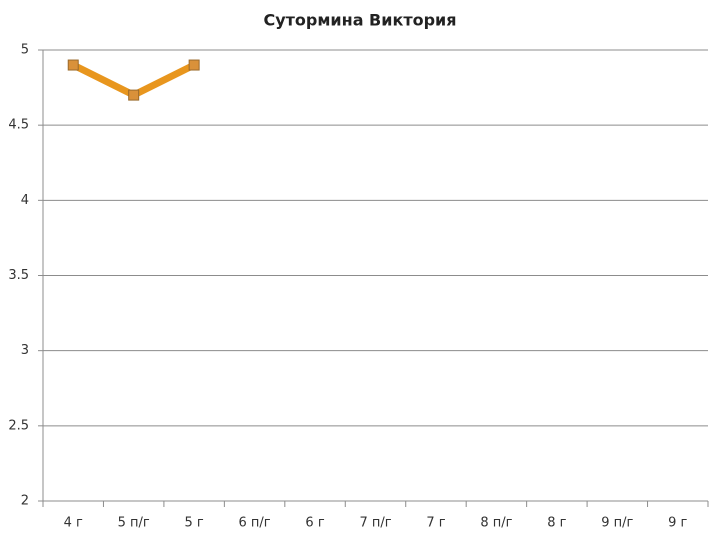 The width and height of the screenshot is (720, 540). Describe the element at coordinates (25, 501) in the screenshot. I see `y-tick-label: 2` at that location.